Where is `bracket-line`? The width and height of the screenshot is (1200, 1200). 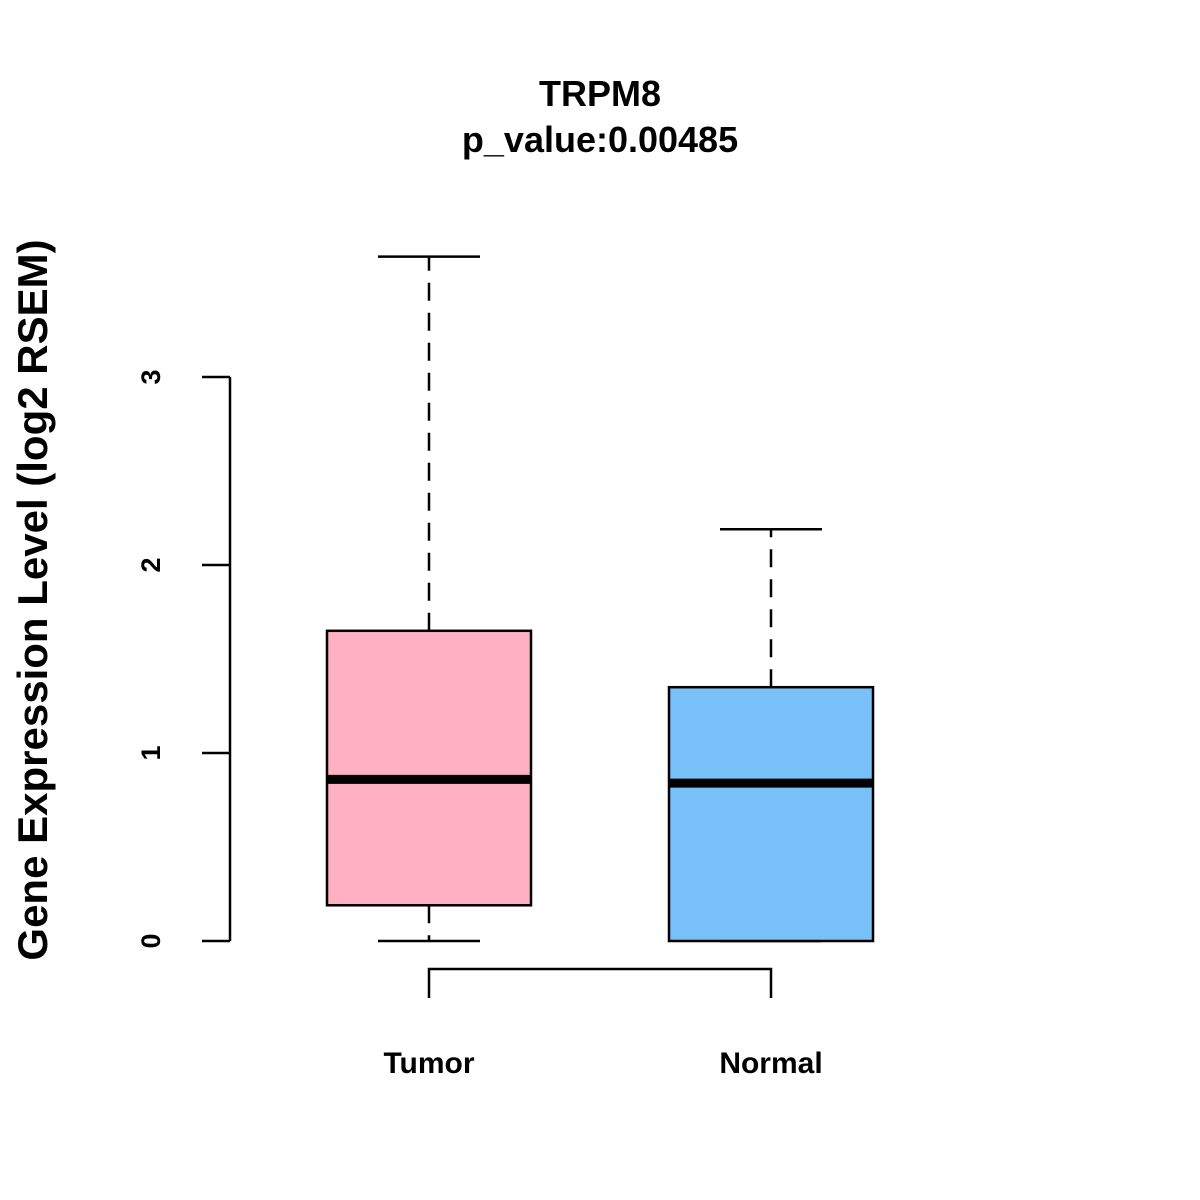 bracket-line is located at coordinates (600, 982).